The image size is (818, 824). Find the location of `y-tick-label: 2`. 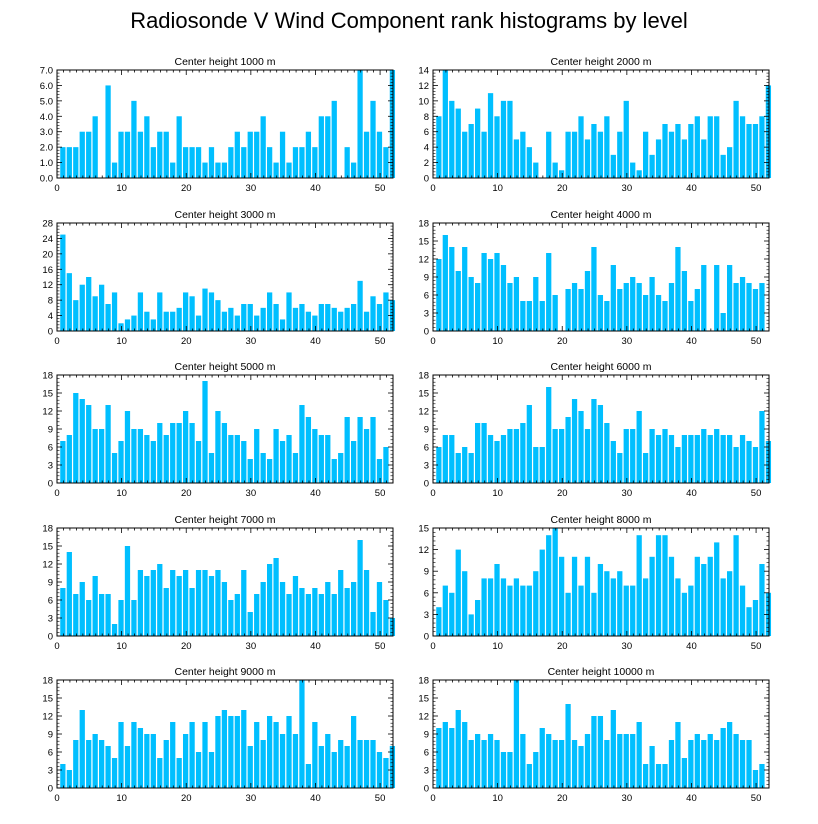

y-tick-label: 2 is located at coordinates (426, 163).